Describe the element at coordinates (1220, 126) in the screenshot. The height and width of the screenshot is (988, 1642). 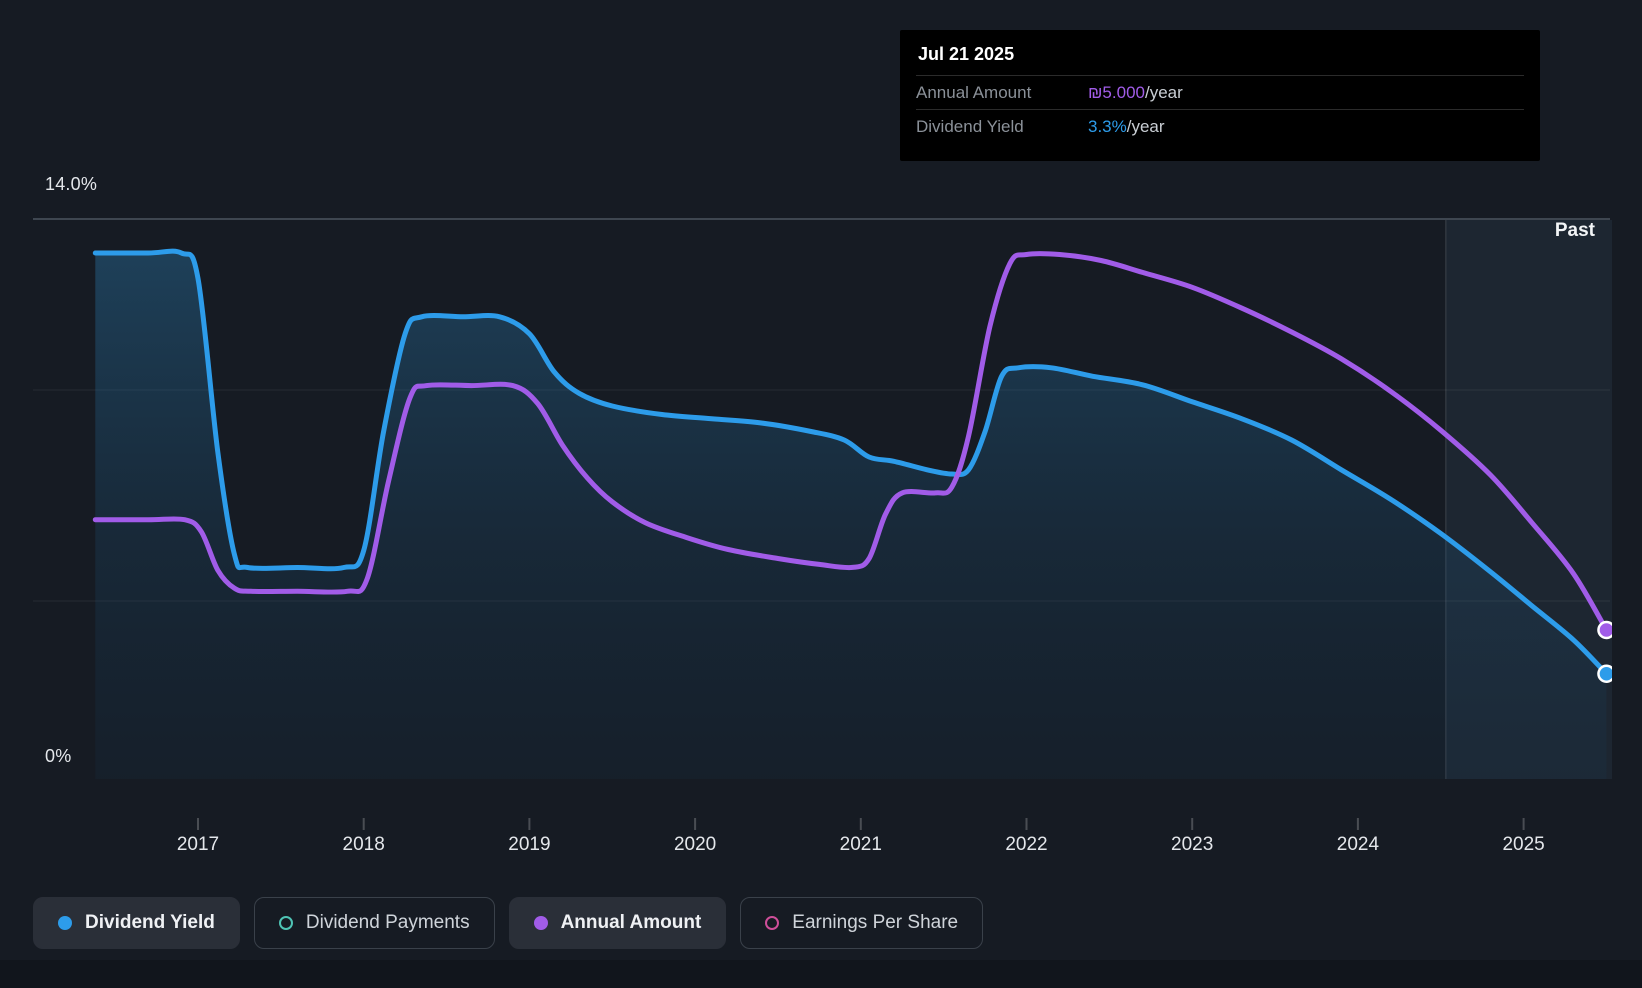
I see `tooltip-row-dividend-yield: Dividend Yield 3.3% /year` at that location.